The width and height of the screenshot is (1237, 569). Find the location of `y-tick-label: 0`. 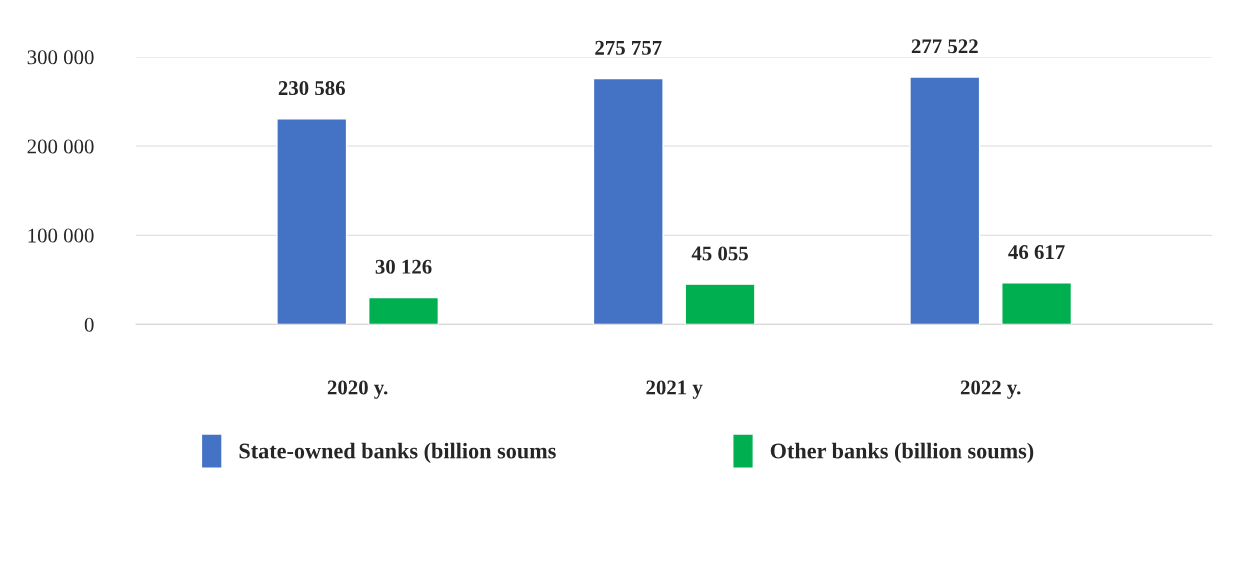

y-tick-label: 0 is located at coordinates (89, 324).